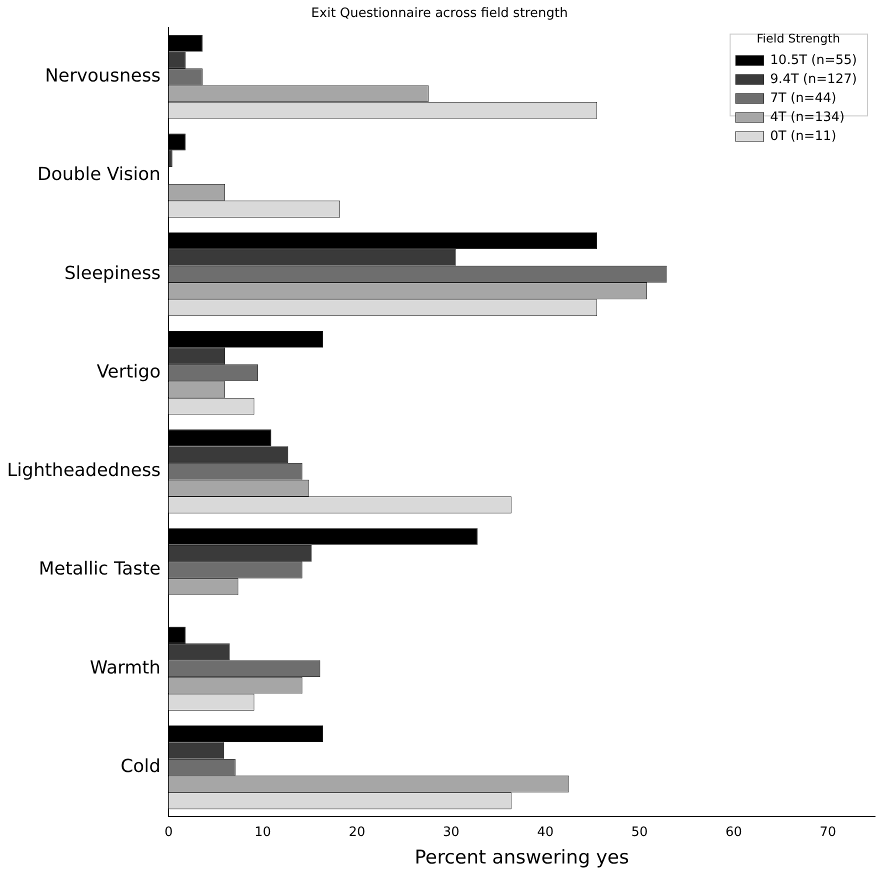  What do you see at coordinates (99, 175) in the screenshot?
I see `y-tick-label: Double Vision` at bounding box center [99, 175].